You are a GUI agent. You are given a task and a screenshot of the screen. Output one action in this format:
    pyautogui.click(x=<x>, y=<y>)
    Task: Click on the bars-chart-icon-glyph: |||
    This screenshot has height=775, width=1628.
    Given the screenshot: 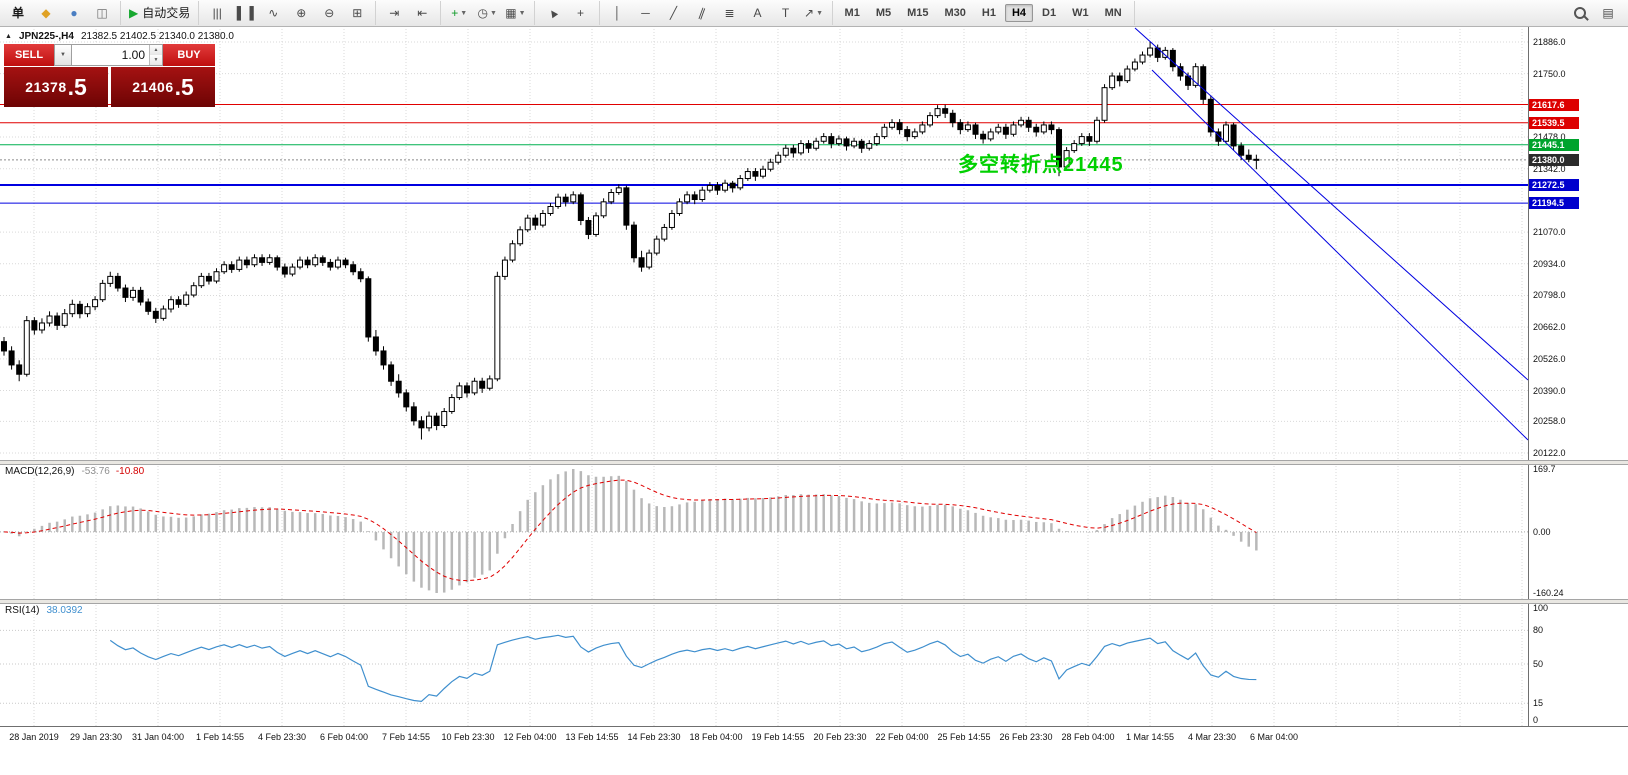 What is the action you would take?
    pyautogui.click(x=217, y=13)
    